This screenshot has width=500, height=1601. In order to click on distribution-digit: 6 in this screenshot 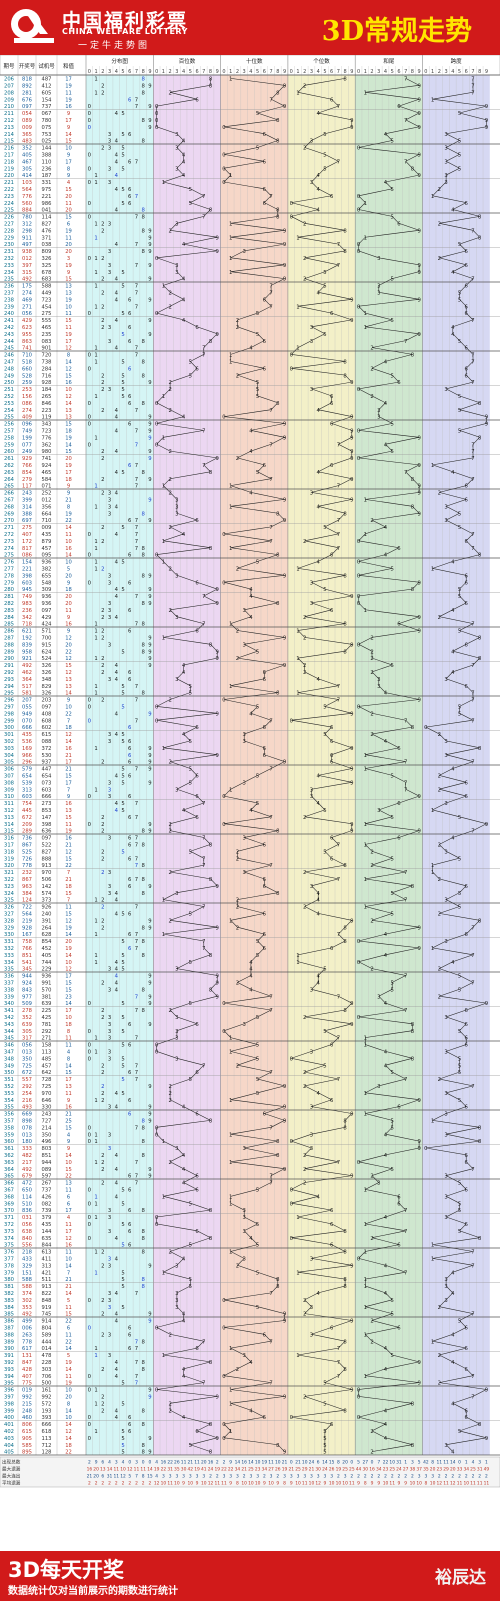, I will do `click(130, 583)`.